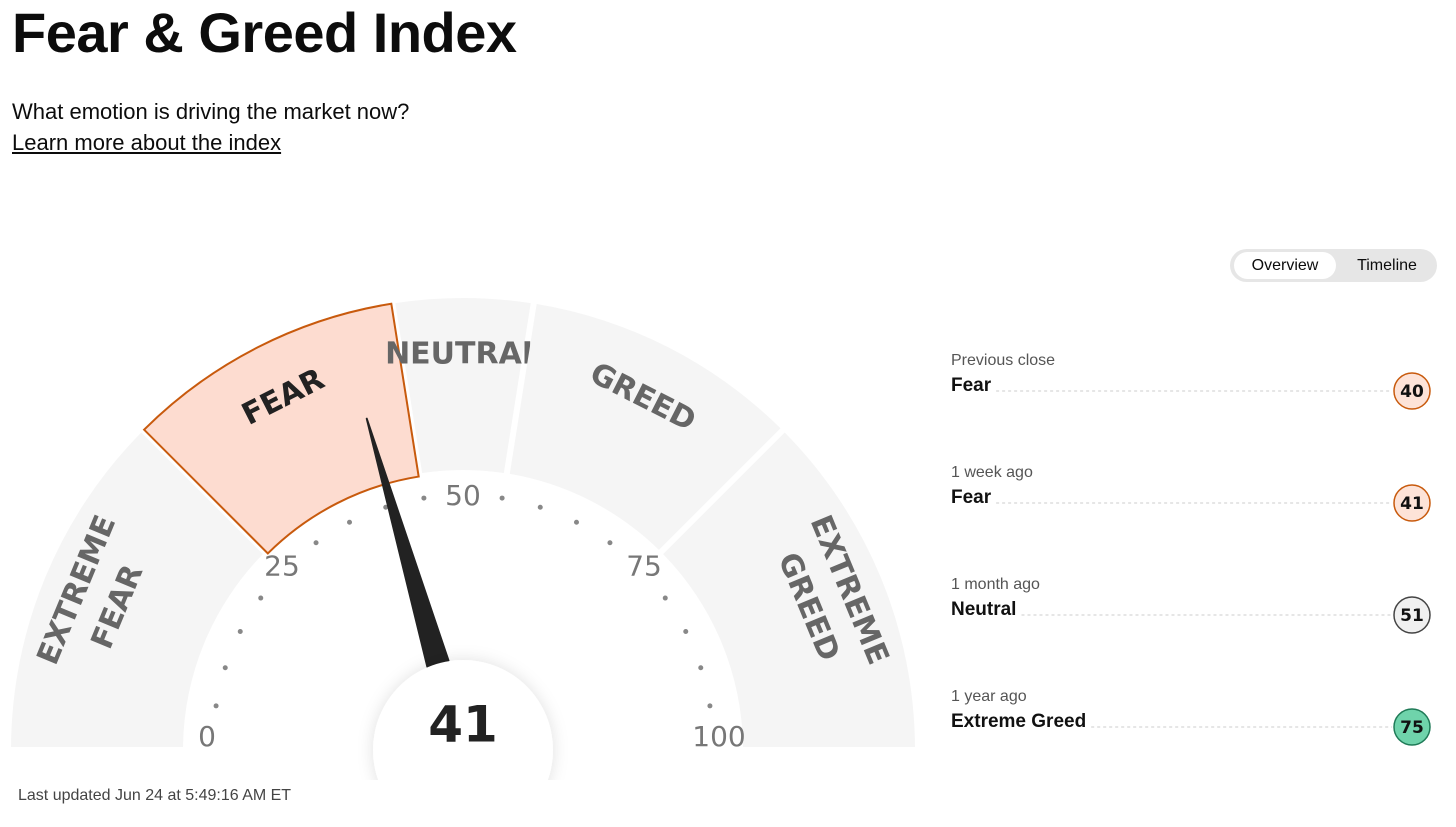 The image size is (1456, 827). Describe the element at coordinates (147, 142) in the screenshot. I see `learn-more-link: Learn more about the index` at that location.